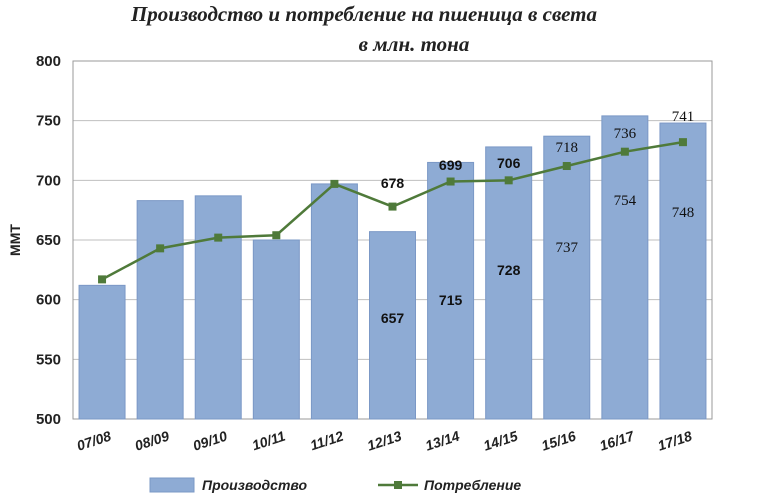 This screenshot has height=499, width=768. I want to click on production-value-label: 657, so click(393, 318).